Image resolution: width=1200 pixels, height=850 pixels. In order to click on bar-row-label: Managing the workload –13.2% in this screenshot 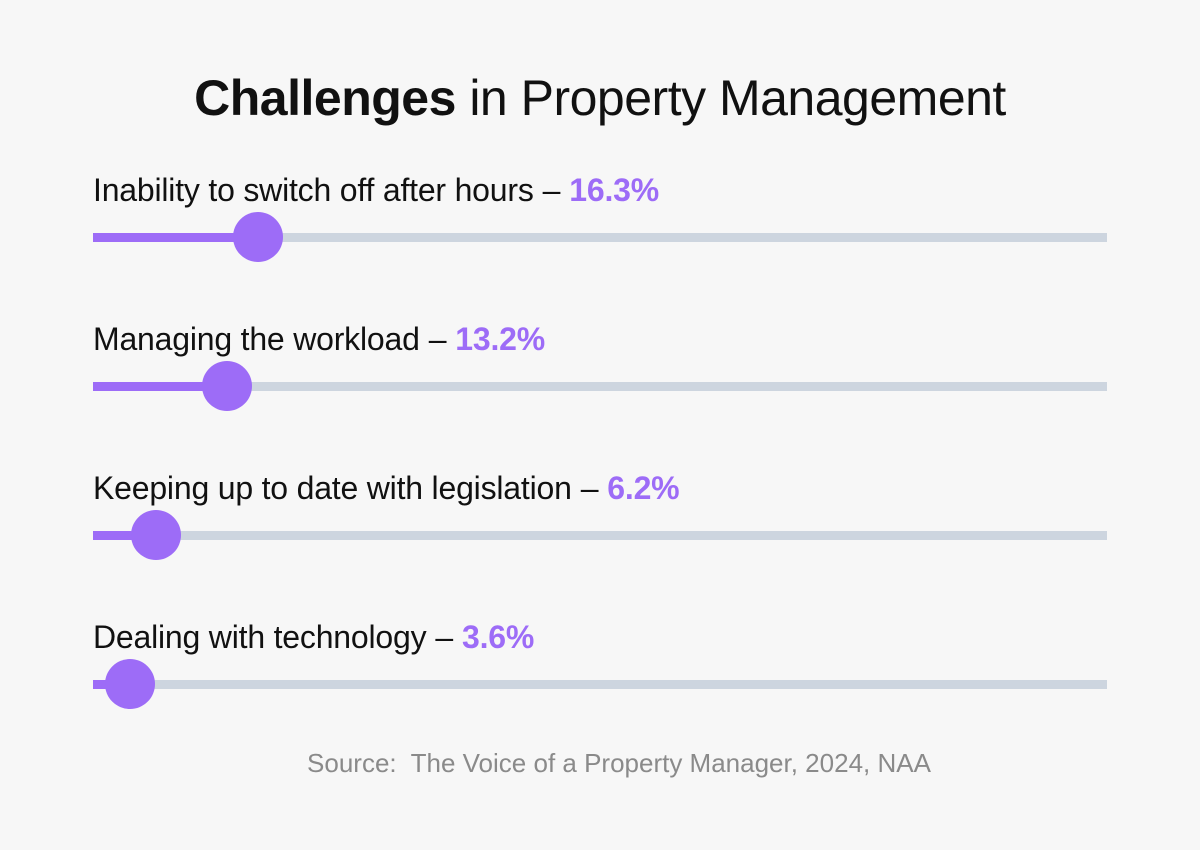, I will do `click(319, 339)`.